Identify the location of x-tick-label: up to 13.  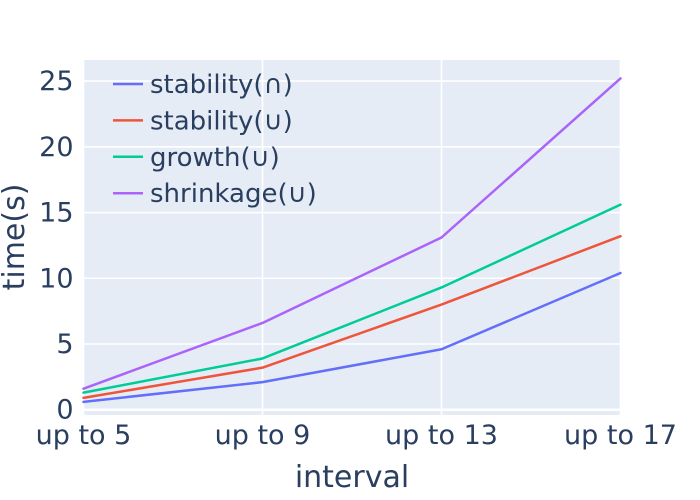
(441, 435).